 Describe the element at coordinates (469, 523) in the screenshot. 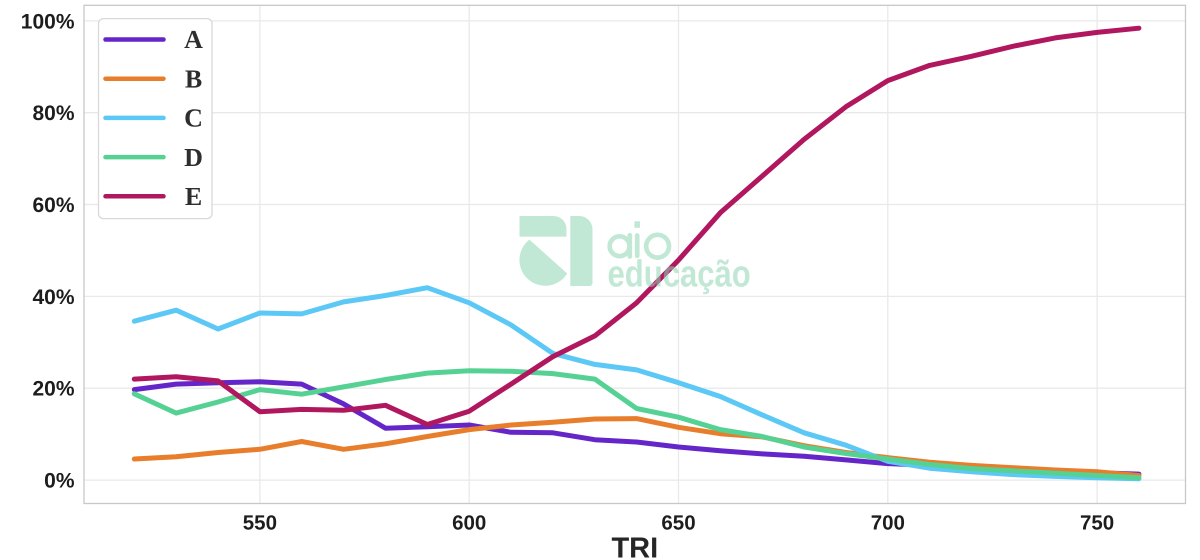

I see `svg-text: 600` at that location.